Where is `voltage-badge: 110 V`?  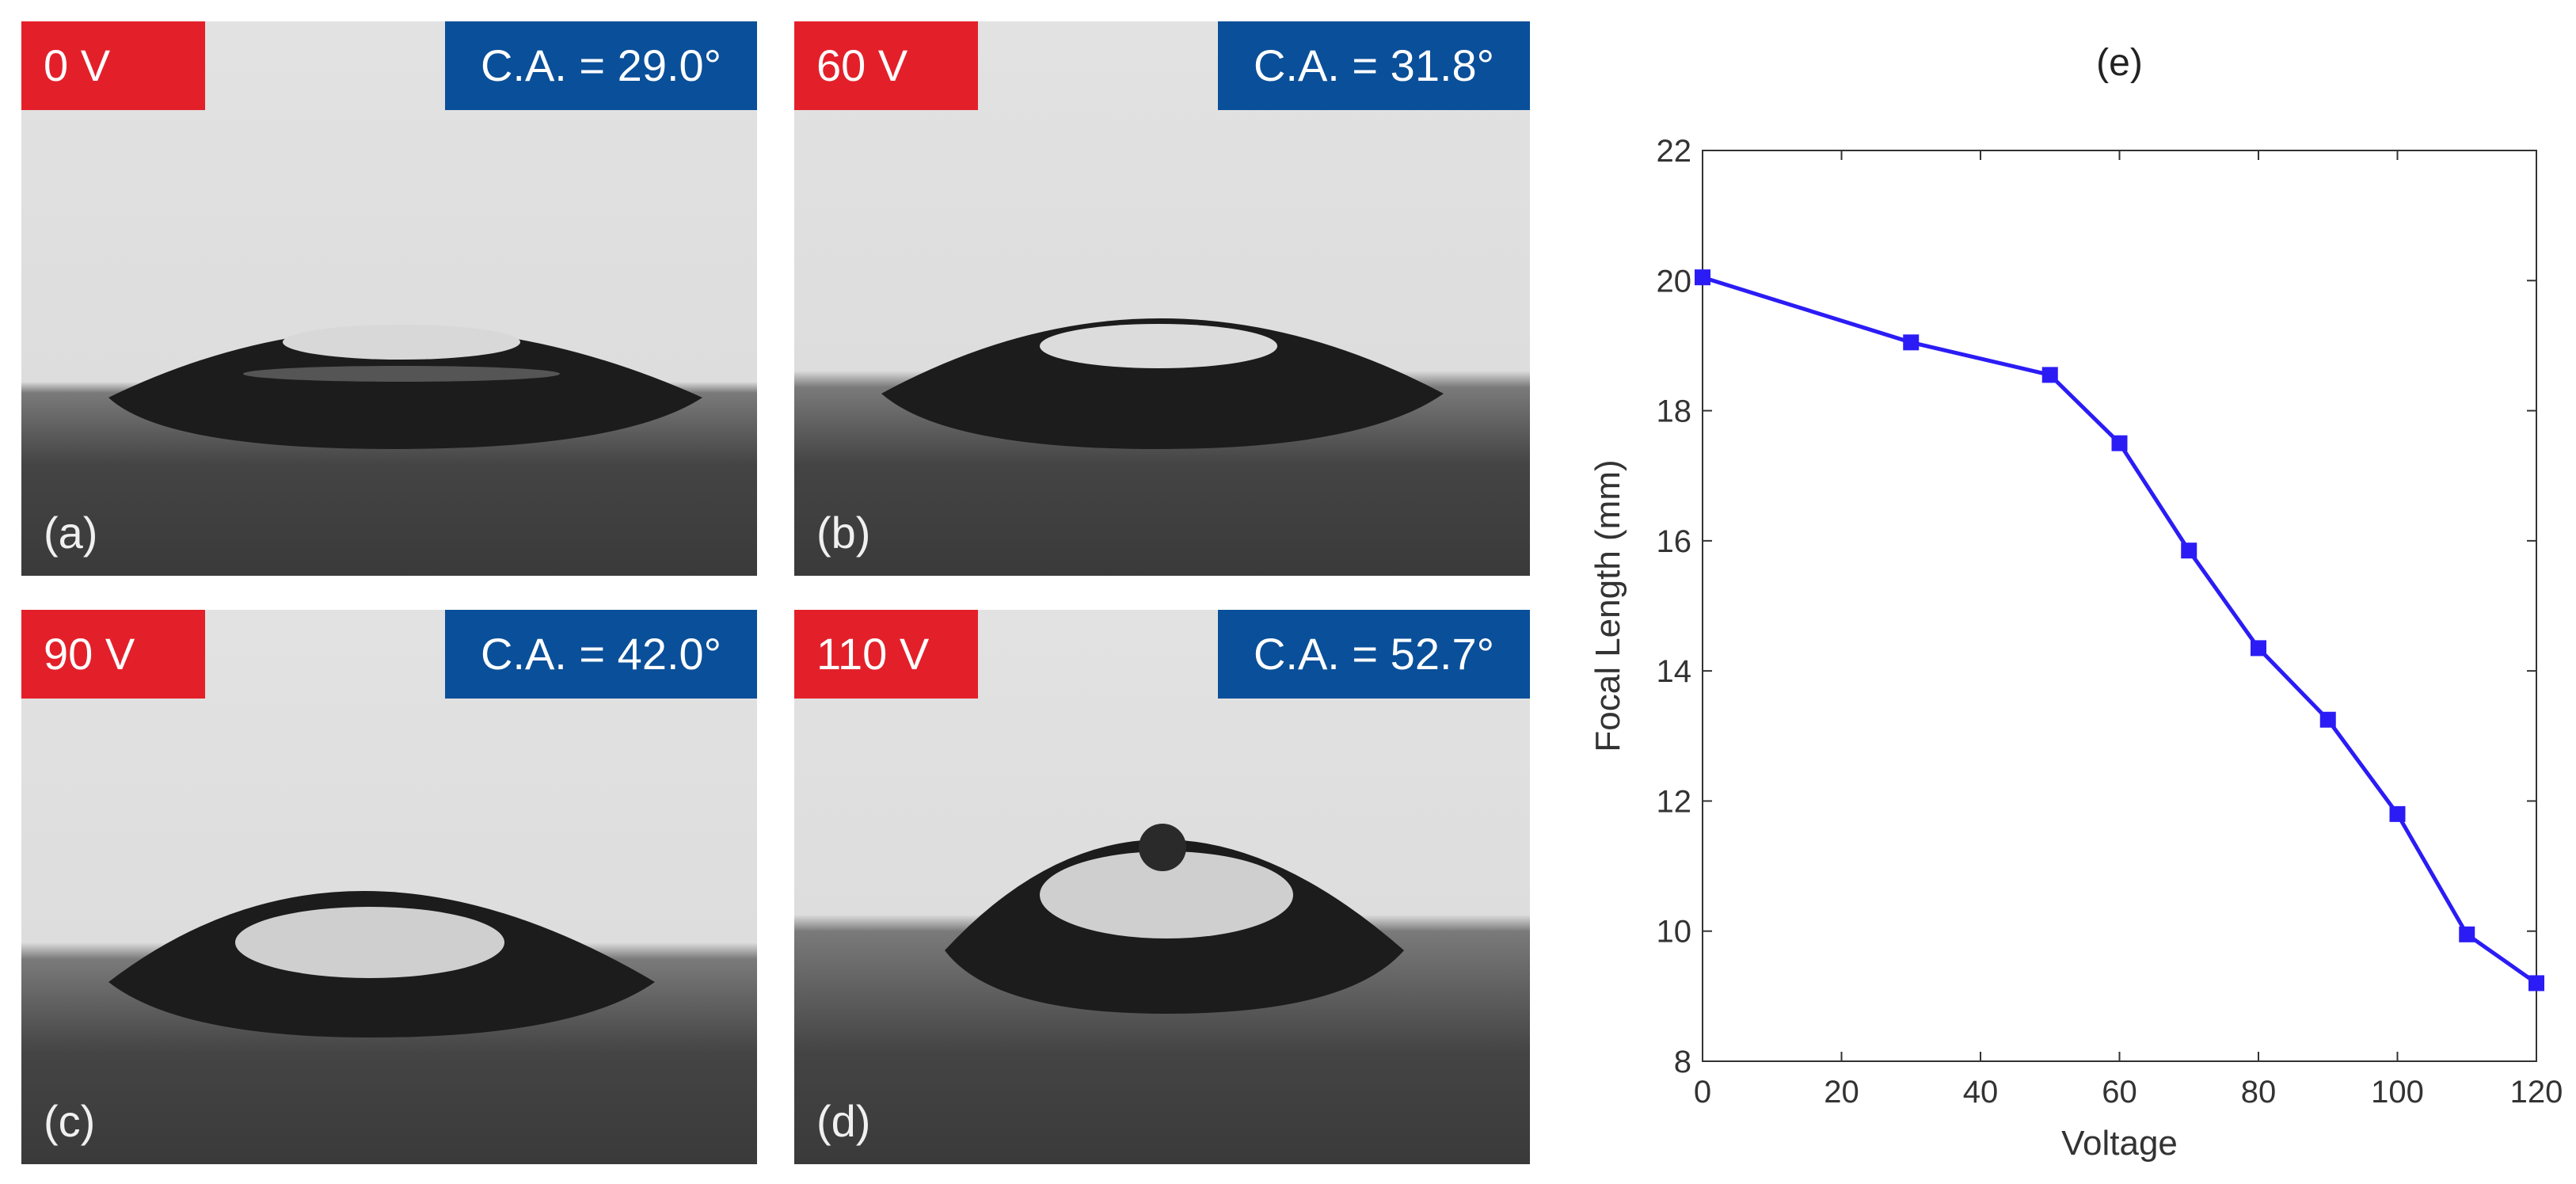 voltage-badge: 110 V is located at coordinates (886, 654).